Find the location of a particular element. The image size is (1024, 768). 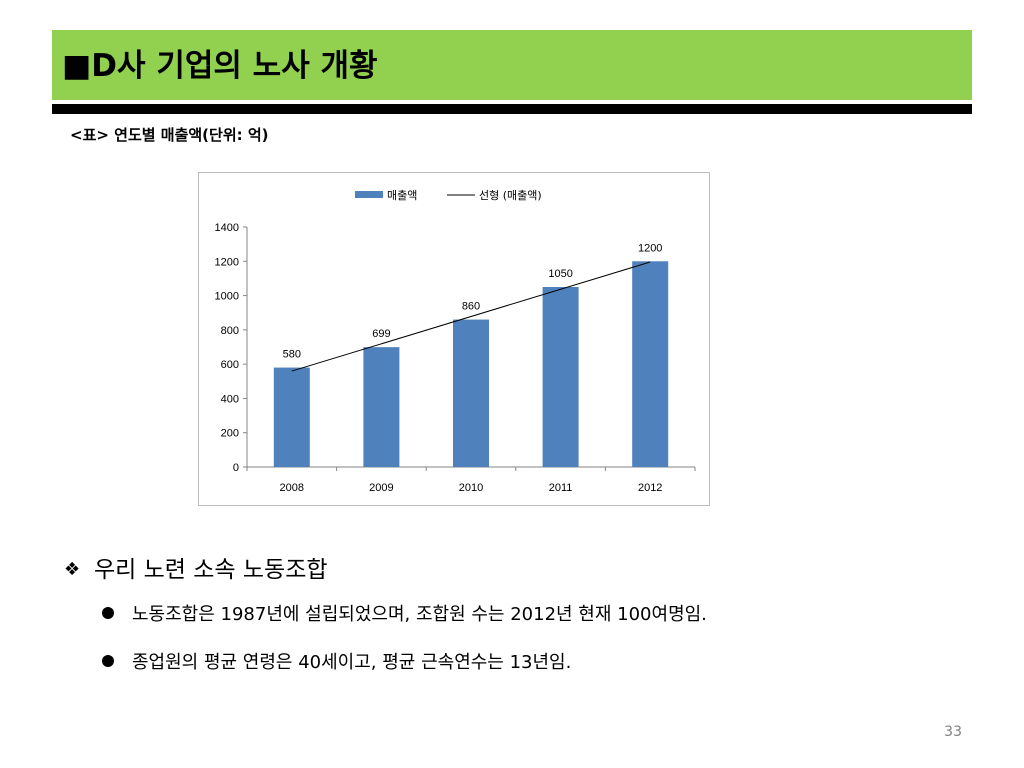

legend-label: 매출액 is located at coordinates (402, 195).